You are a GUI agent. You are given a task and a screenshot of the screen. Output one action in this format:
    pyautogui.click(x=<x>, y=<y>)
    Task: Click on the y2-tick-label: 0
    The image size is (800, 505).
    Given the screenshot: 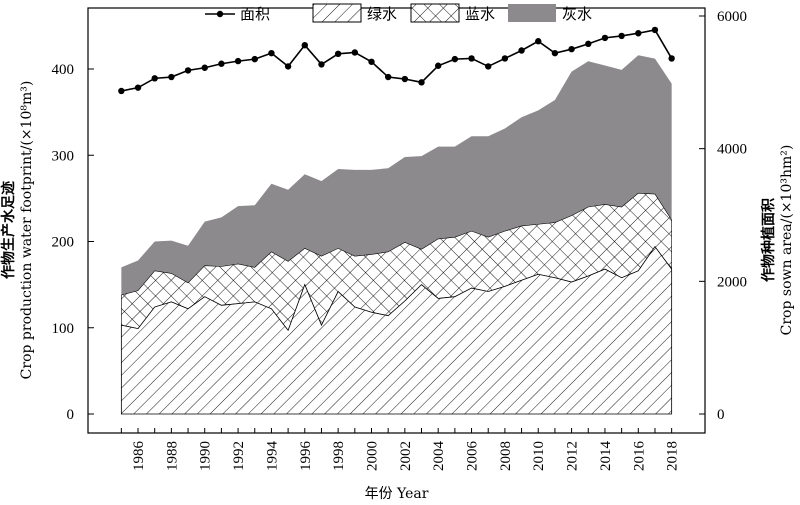 What is the action you would take?
    pyautogui.click(x=721, y=415)
    